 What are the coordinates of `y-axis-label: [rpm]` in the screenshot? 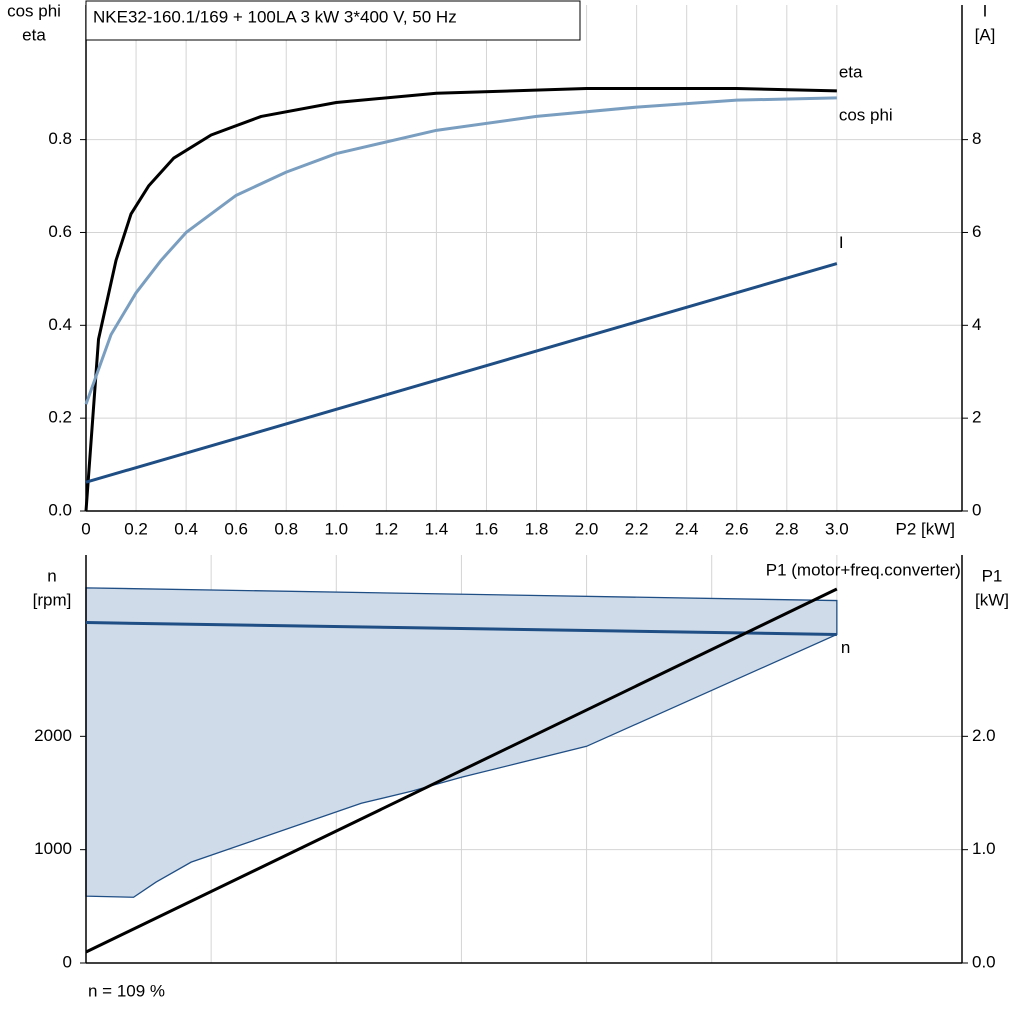 It's located at (52, 599).